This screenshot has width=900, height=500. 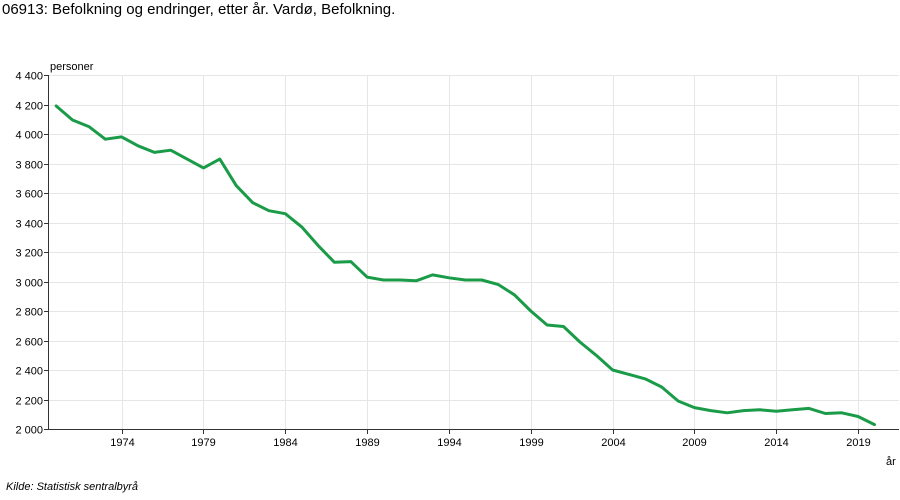 What do you see at coordinates (285, 443) in the screenshot?
I see `x-tick-label: 1984` at bounding box center [285, 443].